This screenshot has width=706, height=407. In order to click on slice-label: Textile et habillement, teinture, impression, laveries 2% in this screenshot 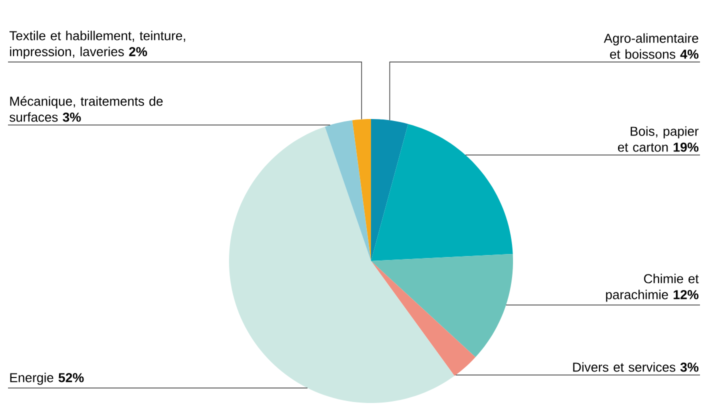, I will do `click(98, 44)`.